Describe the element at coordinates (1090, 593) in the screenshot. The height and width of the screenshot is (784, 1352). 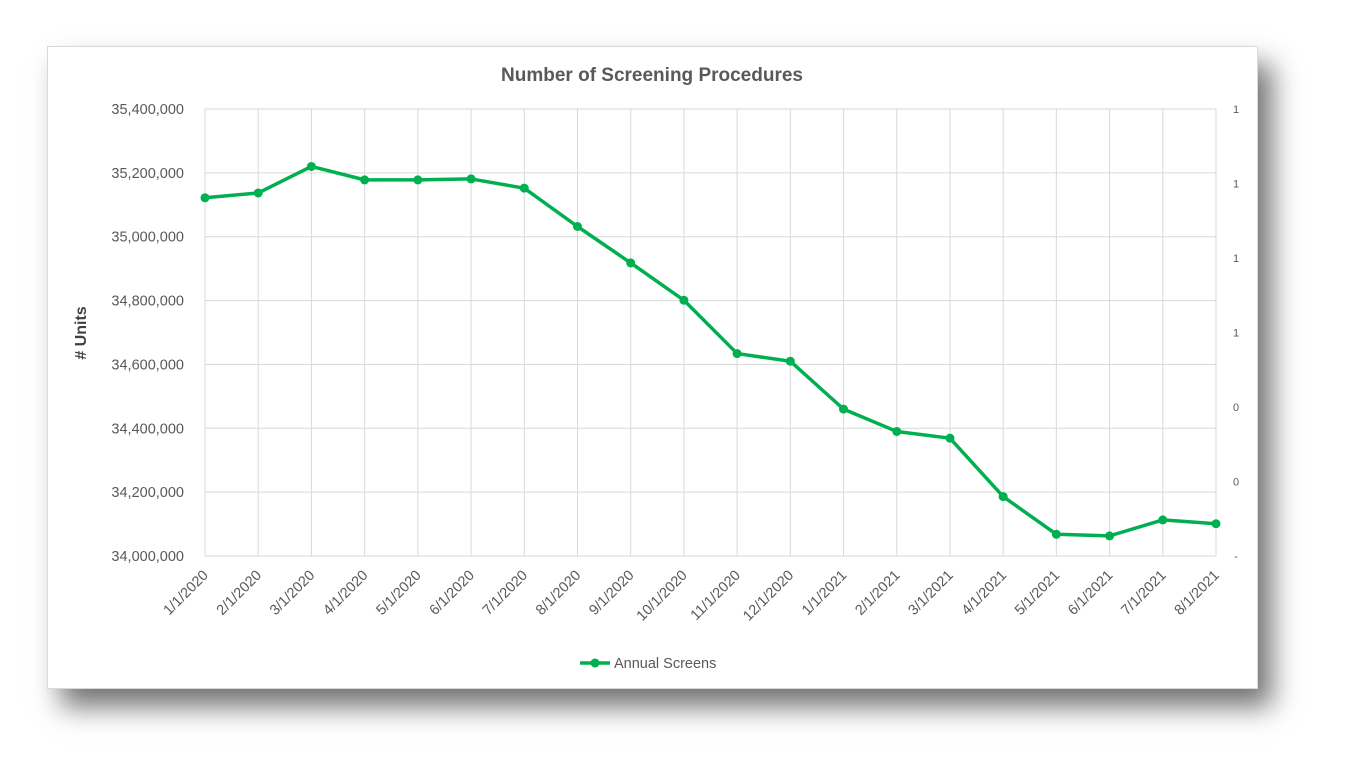
I see `x-tick-label: 6/1/2021` at that location.